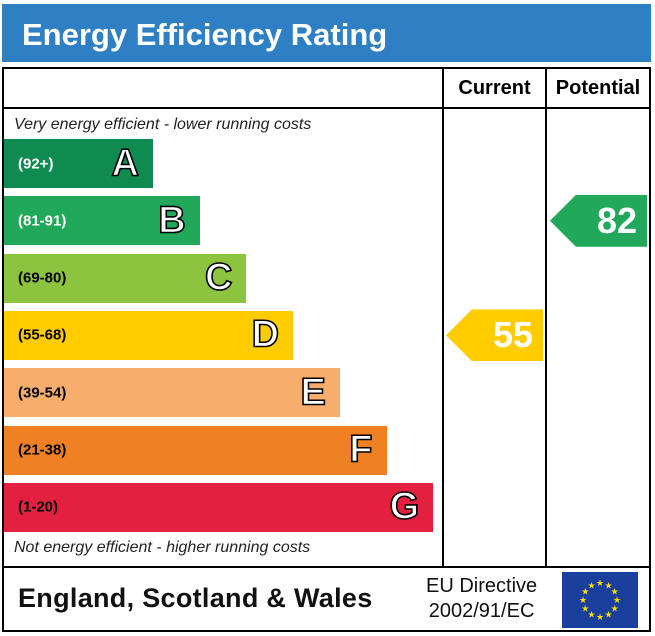 The width and height of the screenshot is (655, 636). What do you see at coordinates (171, 220) in the screenshot?
I see `band-letter-b: B` at bounding box center [171, 220].